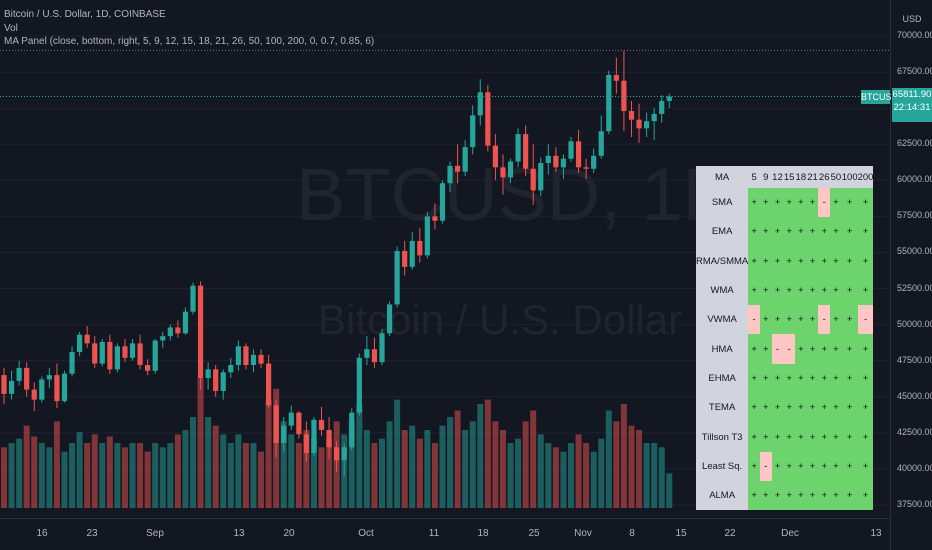 The width and height of the screenshot is (932, 550). Describe the element at coordinates (722, 177) in the screenshot. I see `ma-panel-corner: MA` at that location.